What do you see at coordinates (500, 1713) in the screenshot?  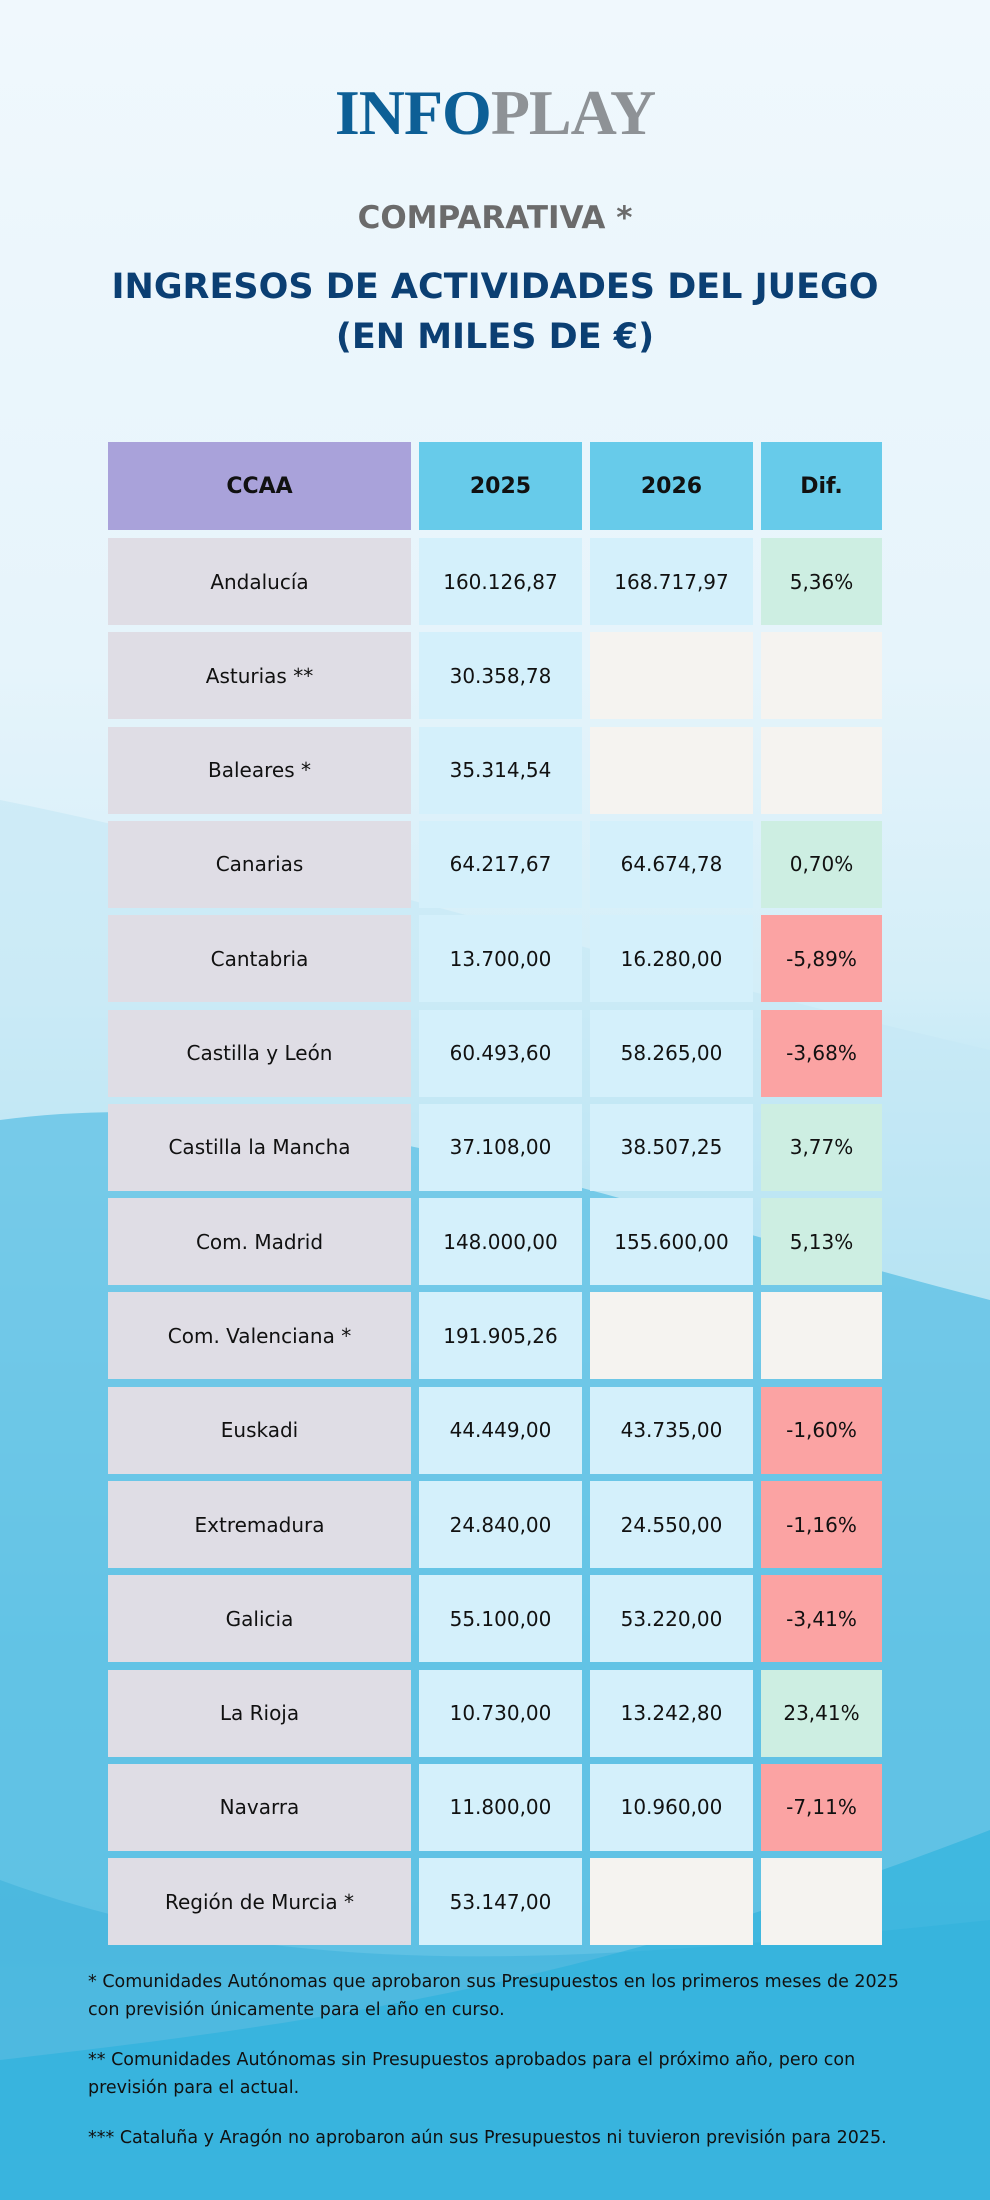 I see `value-2025-cell: 10.730,00` at bounding box center [500, 1713].